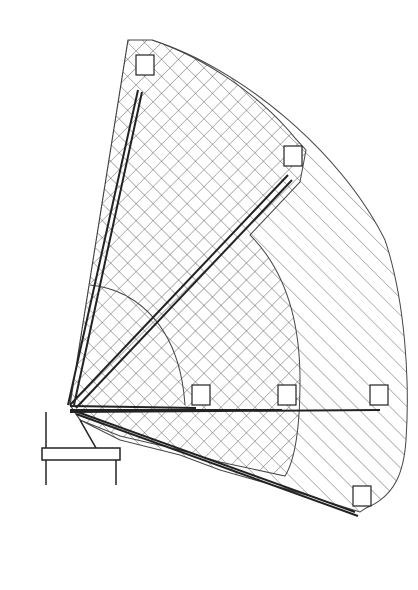 This screenshot has height=590, width=418. Describe the element at coordinates (81, 448) in the screenshot. I see `vehicle-base` at that location.